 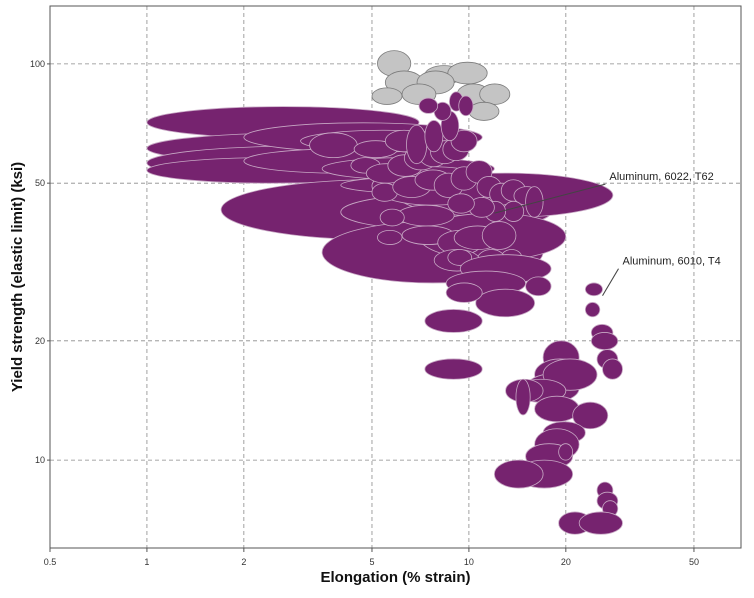 What do you see at coordinates (694, 562) in the screenshot?
I see `x-tick-label: 50` at bounding box center [694, 562].